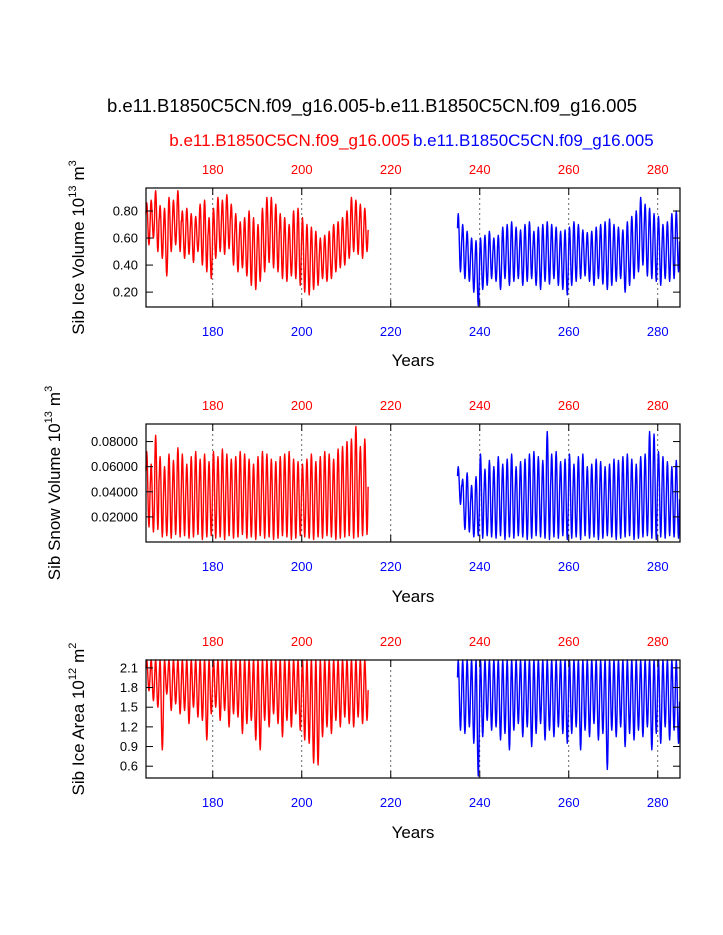  I want to click on y-axis-label: Sib Snow Volume 1013 m3, so click(53, 483).